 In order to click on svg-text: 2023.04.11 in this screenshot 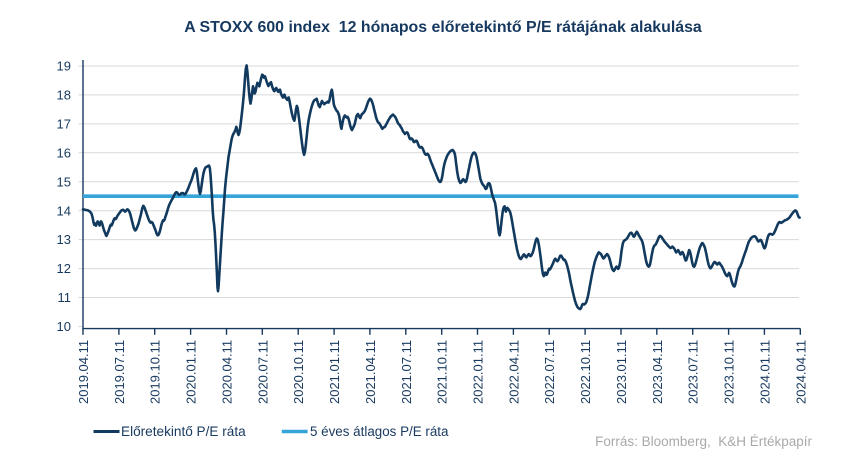, I will do `click(657, 372)`.